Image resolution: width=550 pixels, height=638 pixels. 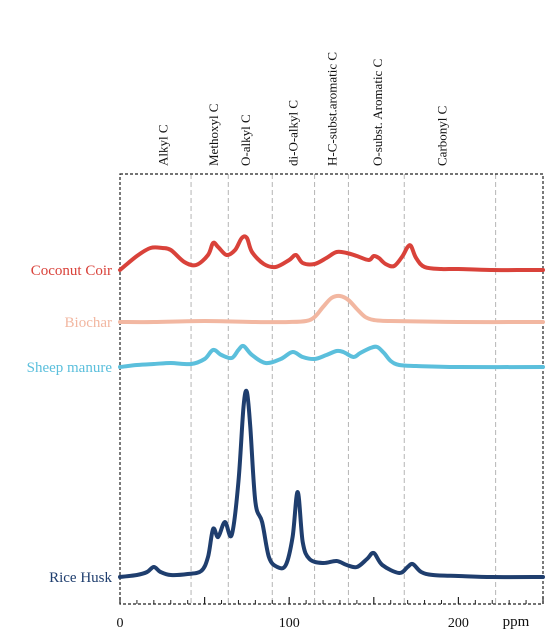 I want to click on region-label: O-subst. Aromatic C, so click(x=377, y=112).